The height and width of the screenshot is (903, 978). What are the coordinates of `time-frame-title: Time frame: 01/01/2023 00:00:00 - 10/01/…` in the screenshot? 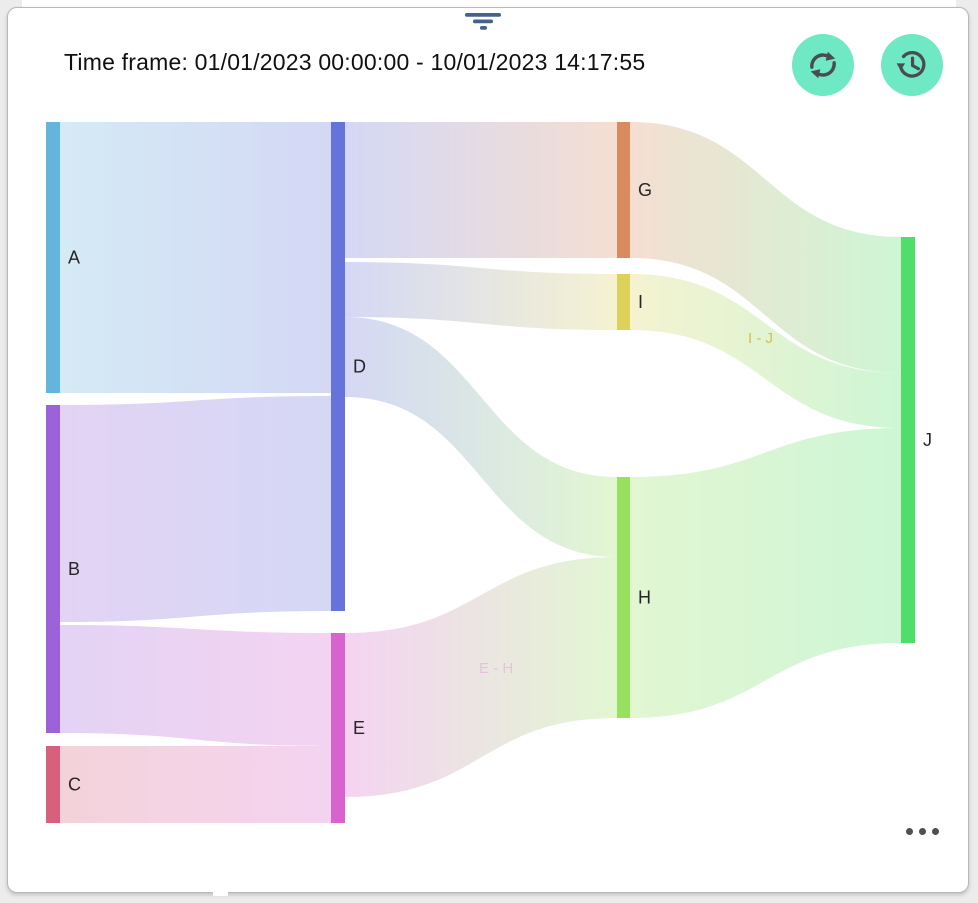 It's located at (355, 62).